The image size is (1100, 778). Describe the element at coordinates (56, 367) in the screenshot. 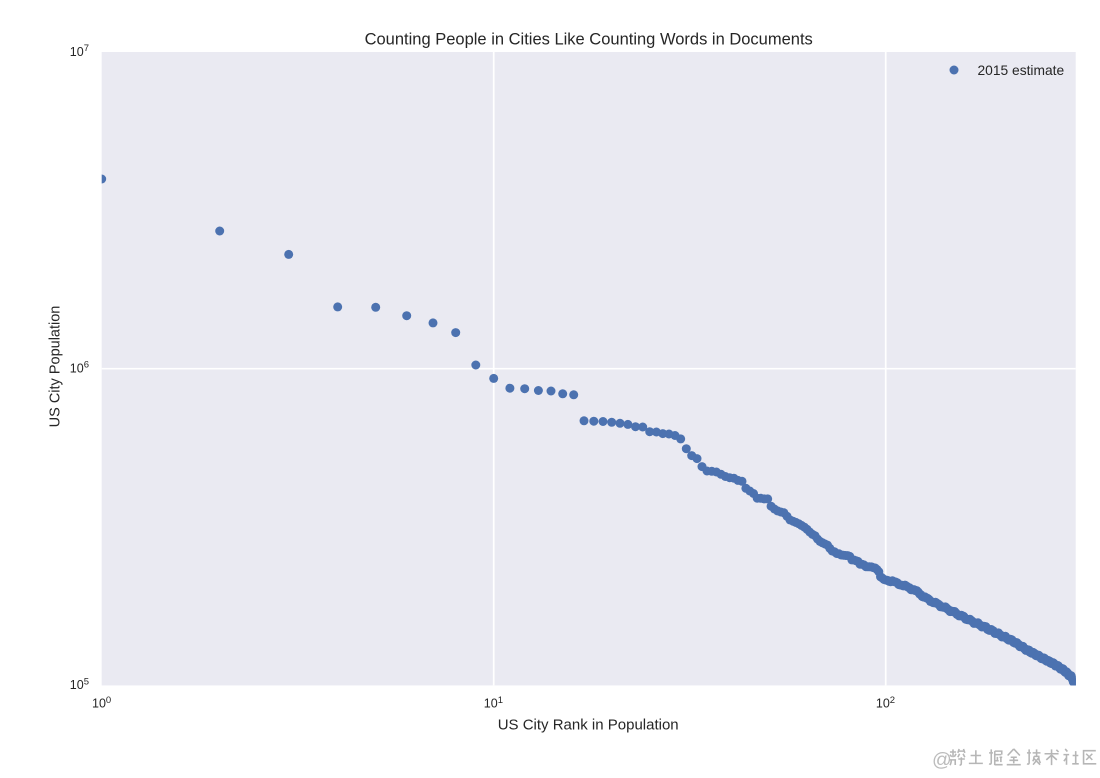

I see `svg-text: US City Population` at that location.